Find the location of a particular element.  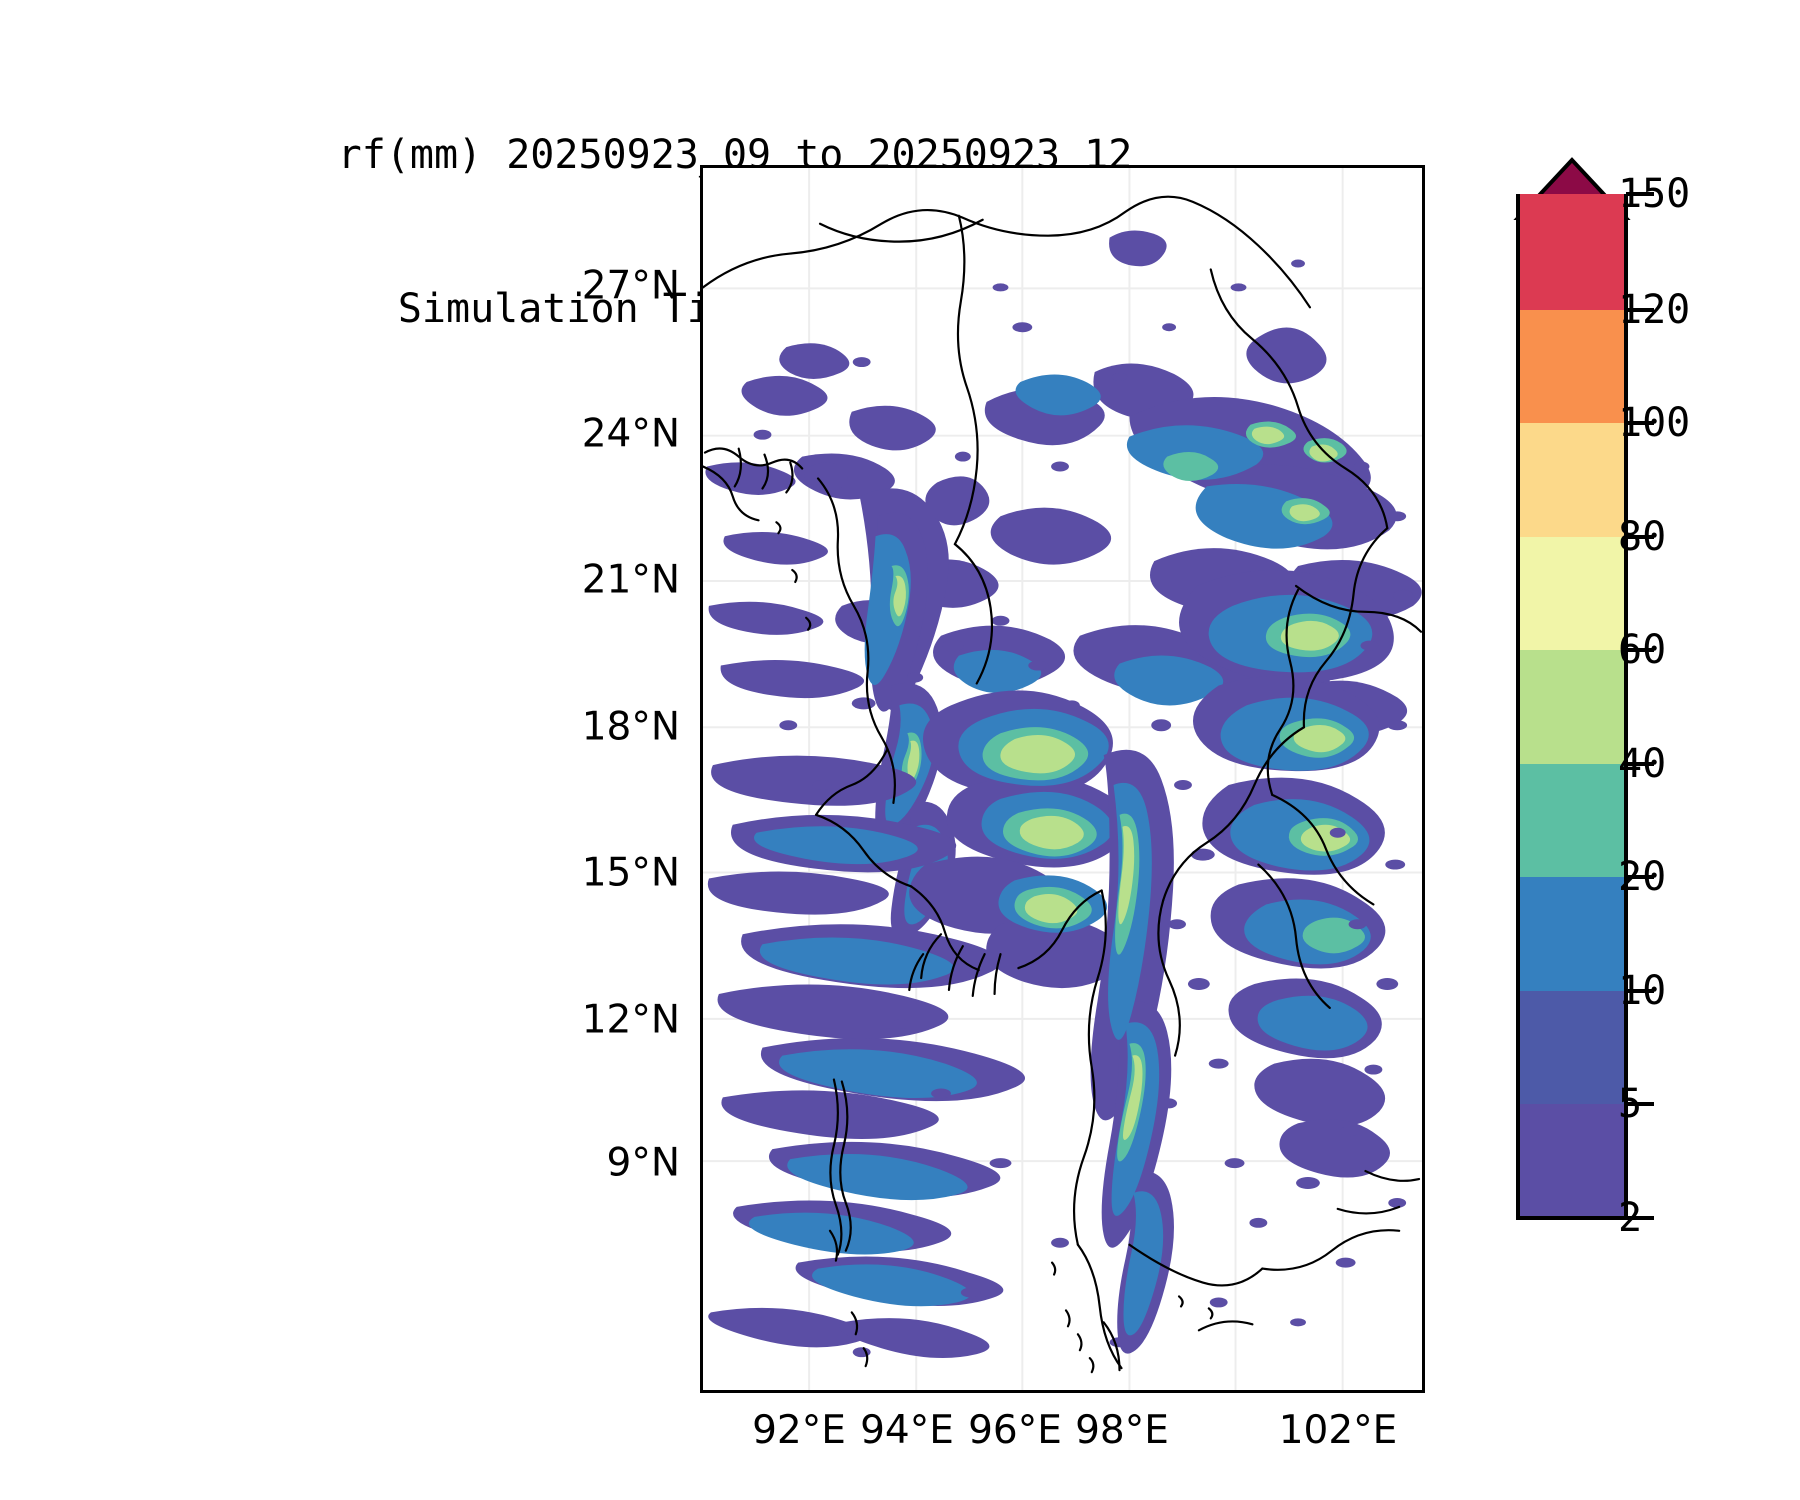

y-tick-9n: 9°N is located at coordinates (643, 1163).